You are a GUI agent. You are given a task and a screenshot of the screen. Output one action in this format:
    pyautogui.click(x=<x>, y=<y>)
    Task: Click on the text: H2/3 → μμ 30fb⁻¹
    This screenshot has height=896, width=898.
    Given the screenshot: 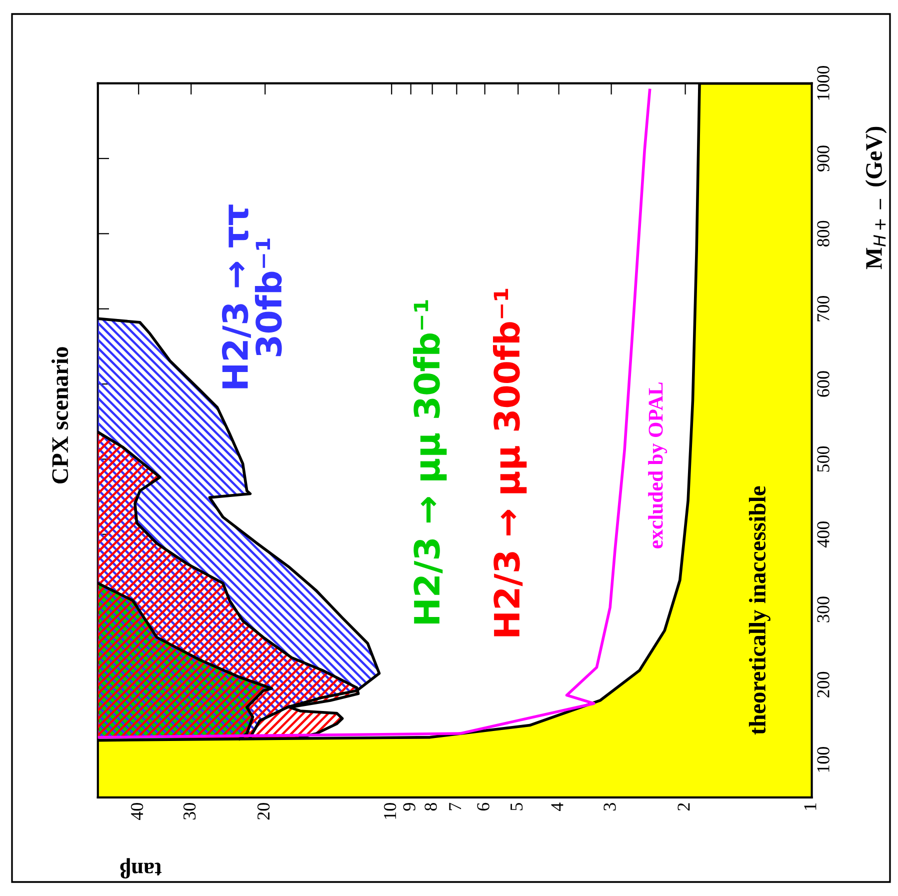 What is the action you would take?
    pyautogui.click(x=430, y=462)
    